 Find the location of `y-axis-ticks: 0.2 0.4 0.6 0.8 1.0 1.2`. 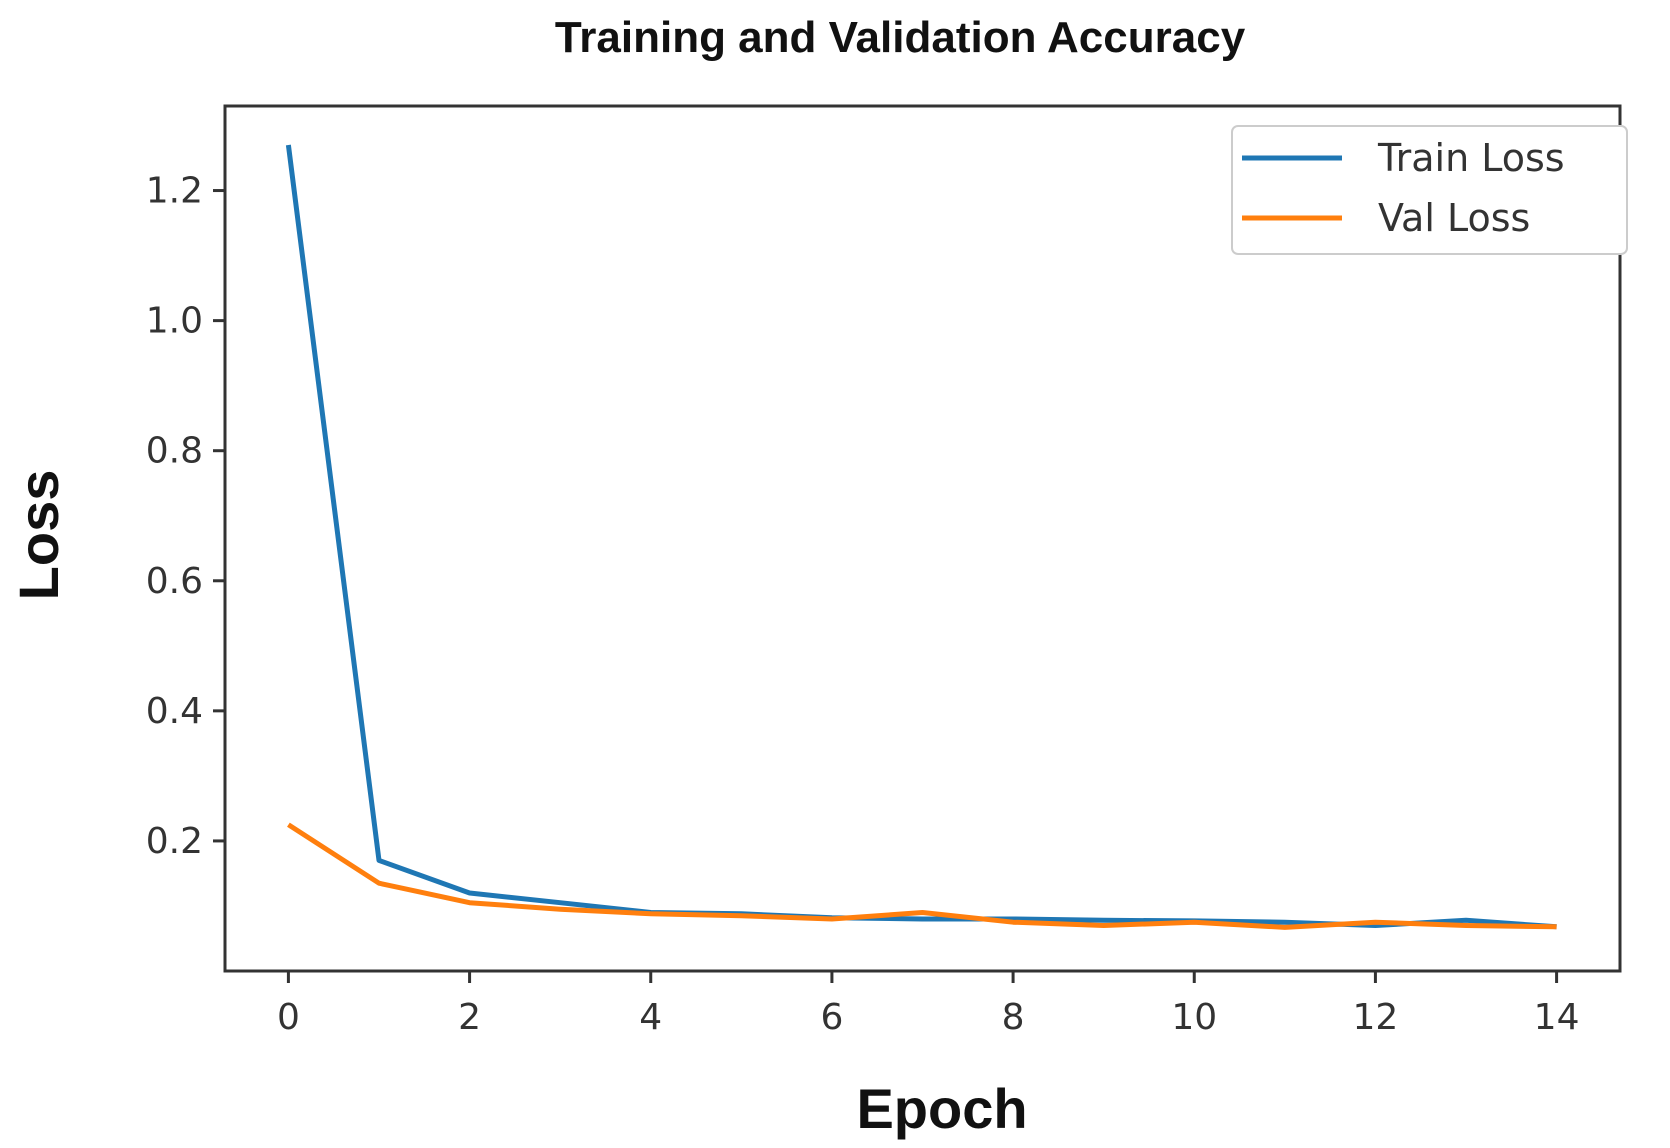

y-axis-ticks: 0.2 0.4 0.6 0.8 1.0 1.2 is located at coordinates (185, 516).